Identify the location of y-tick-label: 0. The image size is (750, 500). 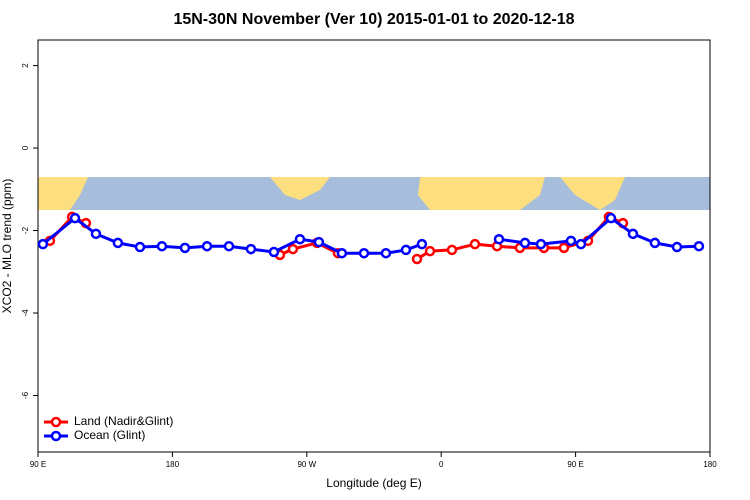
(25, 147).